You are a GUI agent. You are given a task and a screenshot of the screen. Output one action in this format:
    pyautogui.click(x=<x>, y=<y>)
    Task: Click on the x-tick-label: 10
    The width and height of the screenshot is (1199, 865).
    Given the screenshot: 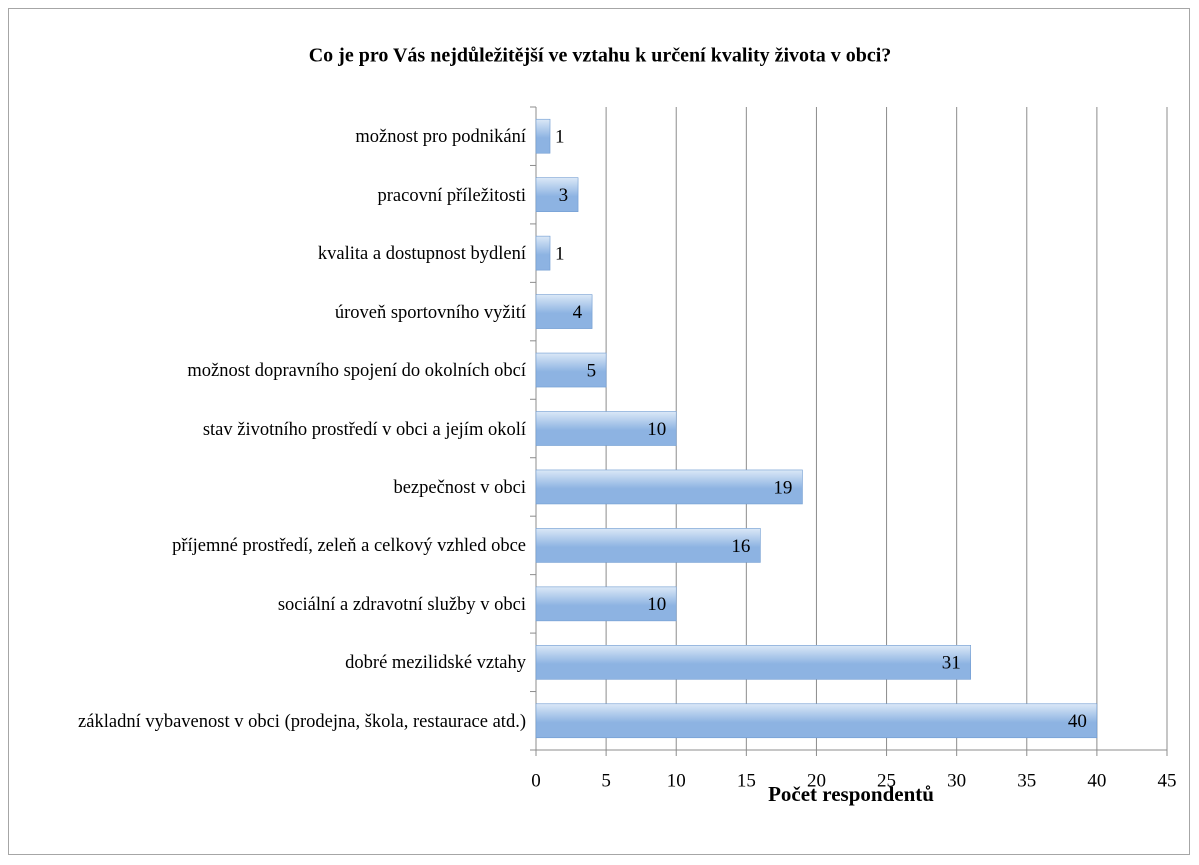 What is the action you would take?
    pyautogui.click(x=676, y=780)
    